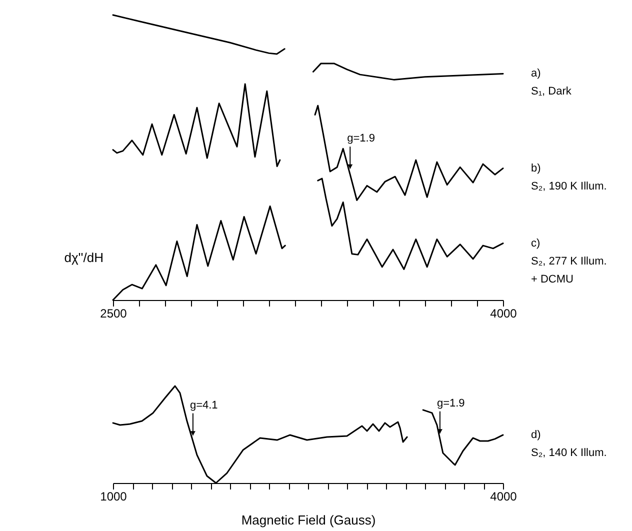  I want to click on x-axis-title: Magnetic Field (Gauss), so click(308, 520).